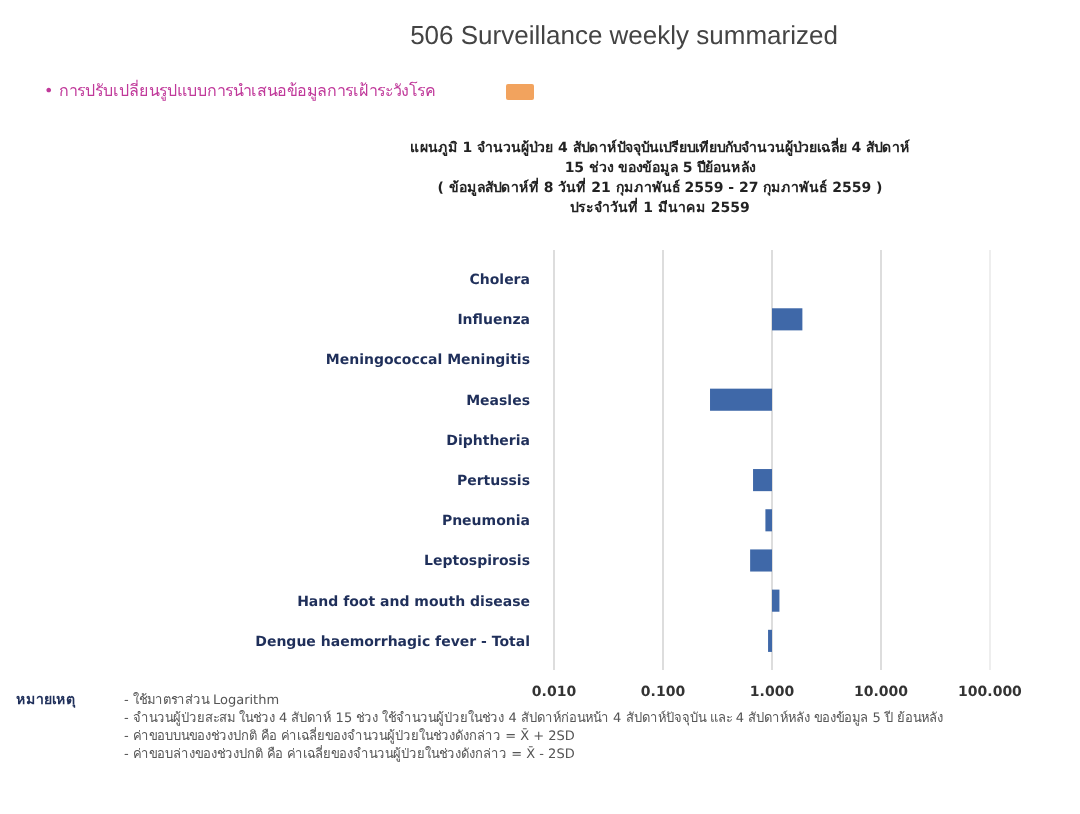 This screenshot has width=1080, height=814. Describe the element at coordinates (239, 90) in the screenshot. I see `text: • การปรับเปลี่ยนรูปแบบการนำเสนอข้อมูลการเฝ้าระวังโรค` at that location.